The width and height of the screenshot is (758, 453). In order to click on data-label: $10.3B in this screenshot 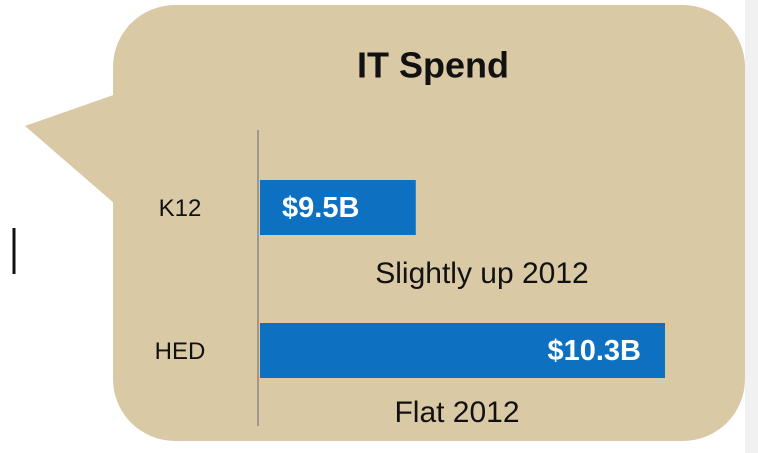, I will do `click(594, 351)`.